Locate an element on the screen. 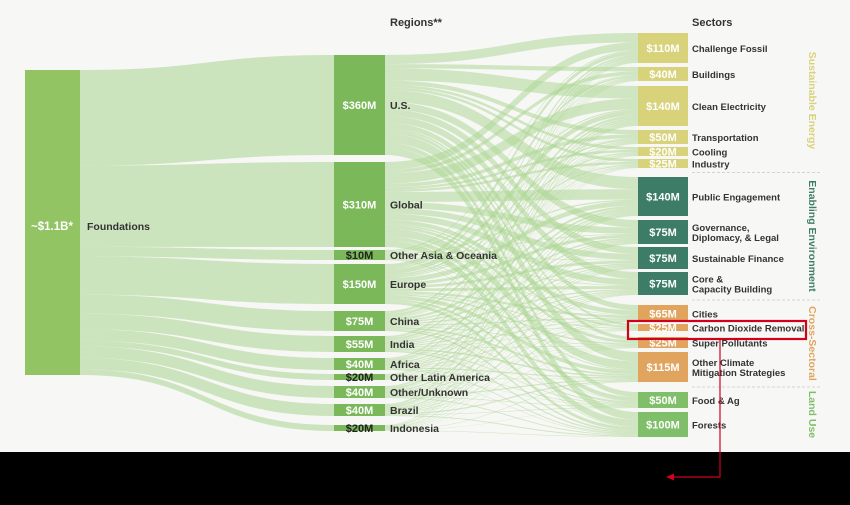 This screenshot has height=505, width=850. sector-node-core-capacity-building is located at coordinates (663, 283).